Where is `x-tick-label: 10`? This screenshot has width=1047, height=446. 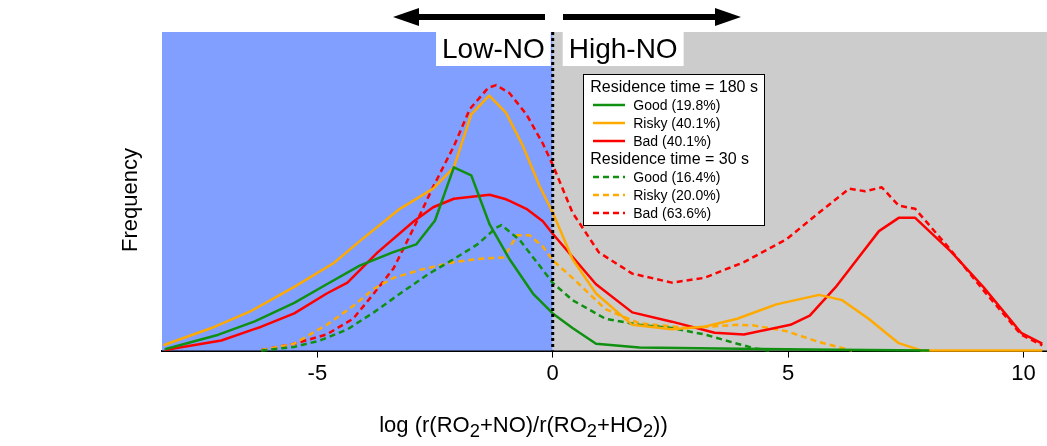
x-tick-label: 10 is located at coordinates (1023, 372).